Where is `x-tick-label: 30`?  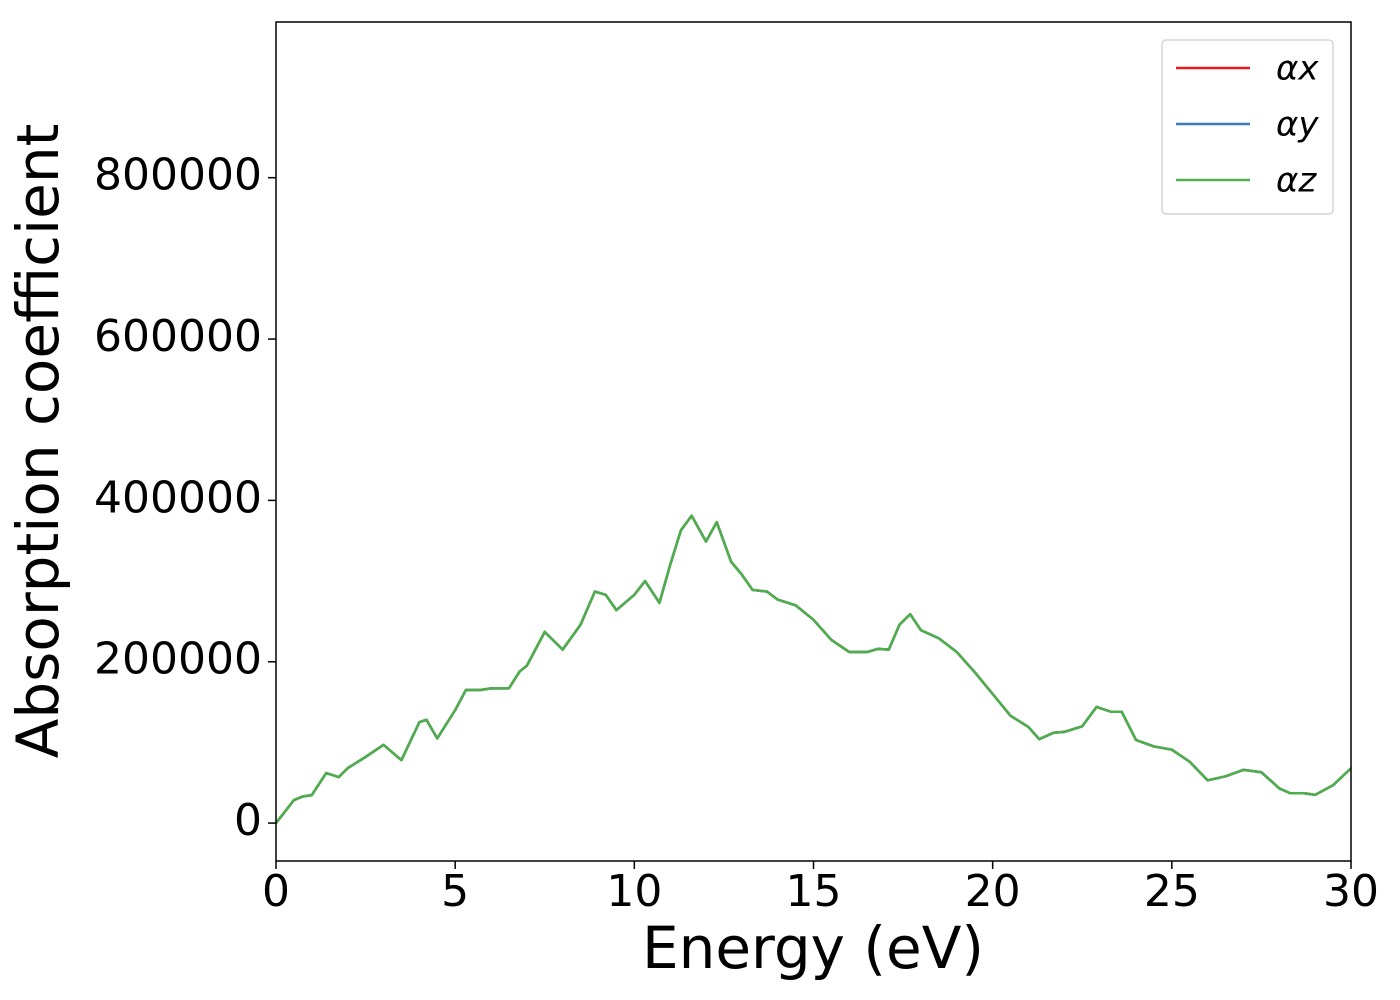 x-tick-label: 30 is located at coordinates (1351, 891).